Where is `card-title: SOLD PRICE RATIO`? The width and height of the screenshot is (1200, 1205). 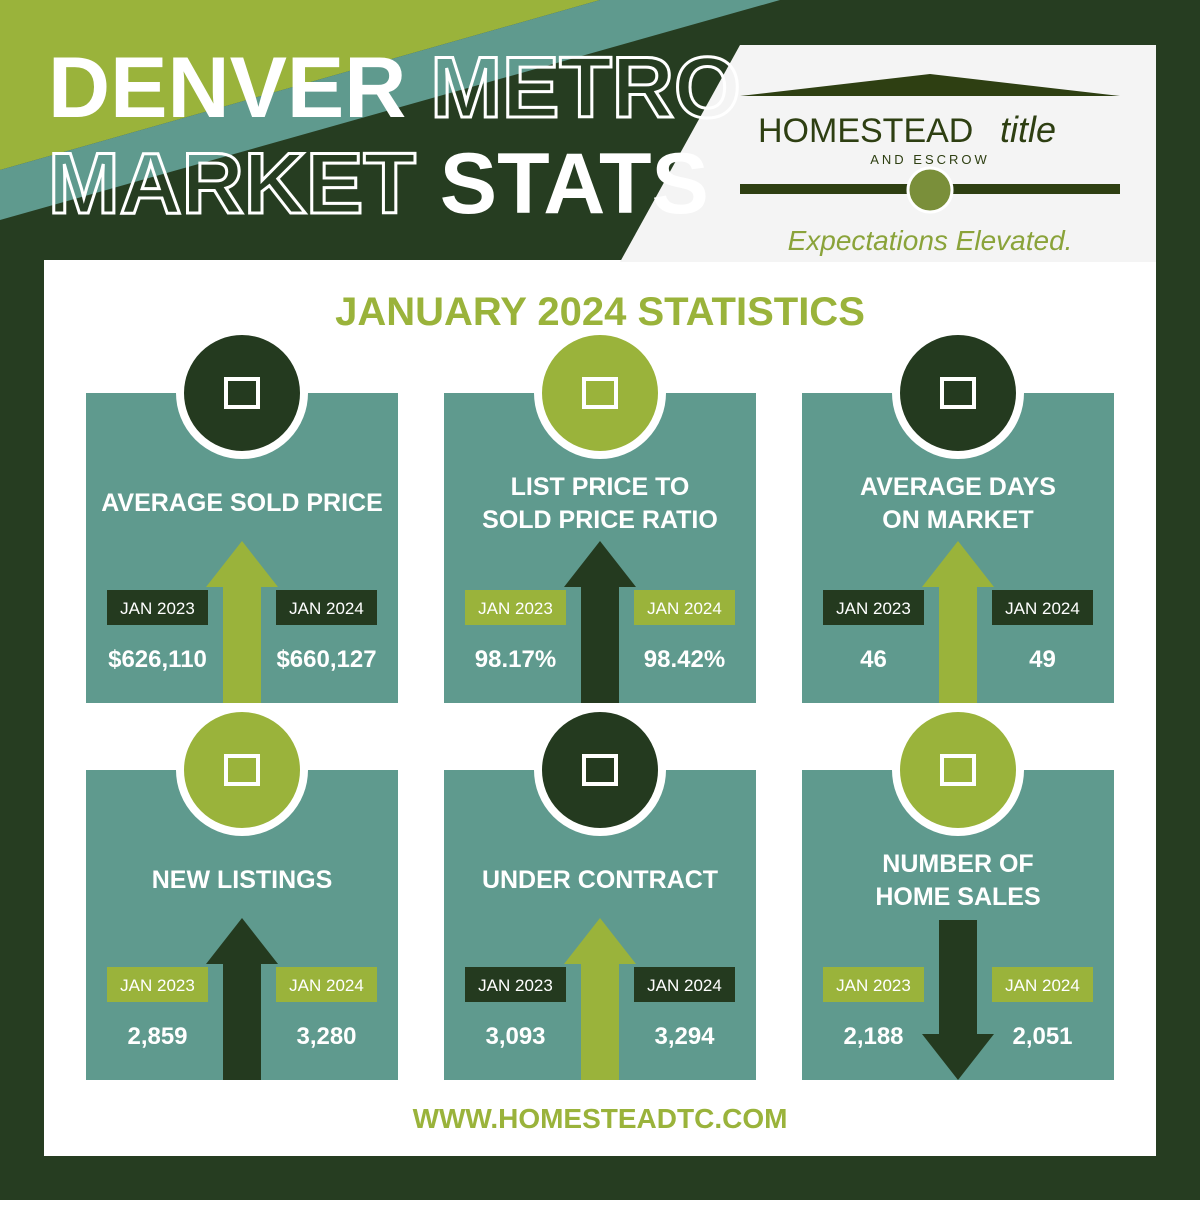
card-title: SOLD PRICE RATIO is located at coordinates (600, 520).